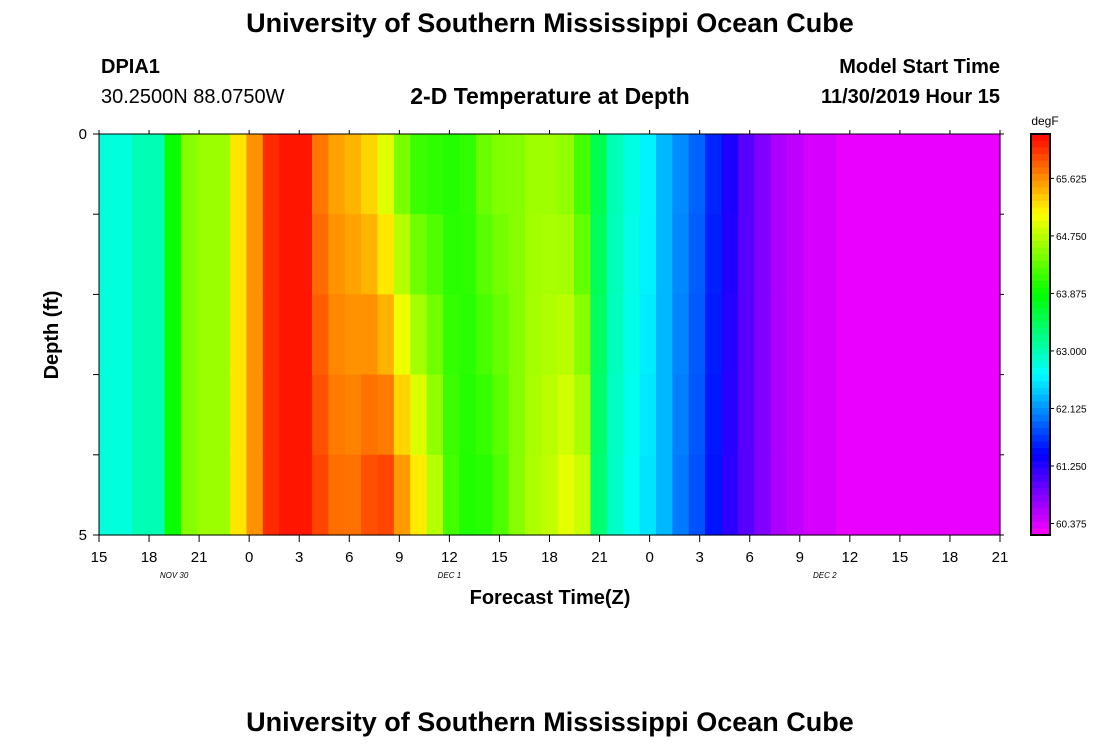 Image resolution: width=1100 pixels, height=750 pixels. What do you see at coordinates (52, 335) in the screenshot?
I see `y-axis-label: Depth (ft)` at bounding box center [52, 335].